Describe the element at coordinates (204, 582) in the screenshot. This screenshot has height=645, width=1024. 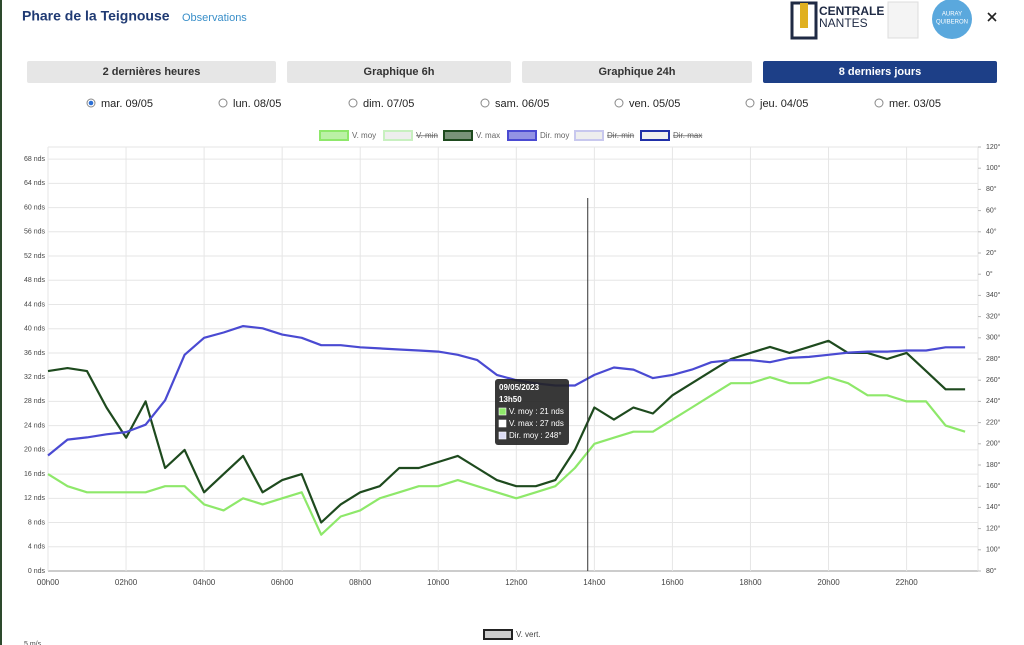
I see `x-tick-label: 04h00` at that location.